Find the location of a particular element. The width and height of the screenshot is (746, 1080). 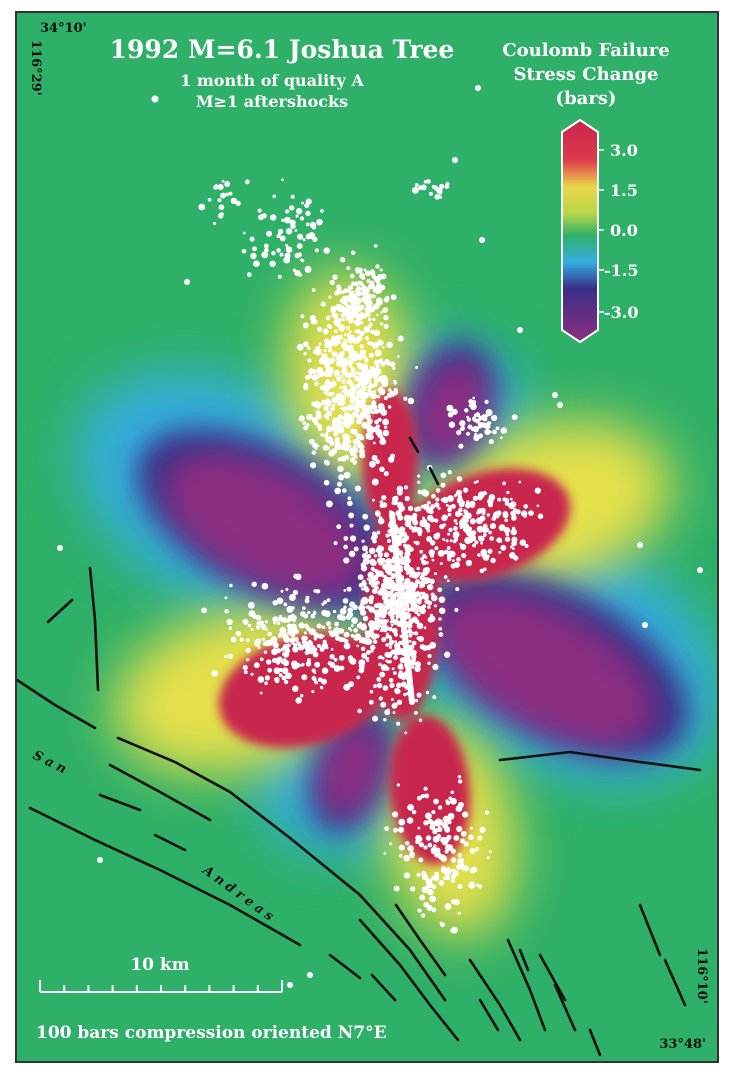

scale-label: 10 km is located at coordinates (159, 965).